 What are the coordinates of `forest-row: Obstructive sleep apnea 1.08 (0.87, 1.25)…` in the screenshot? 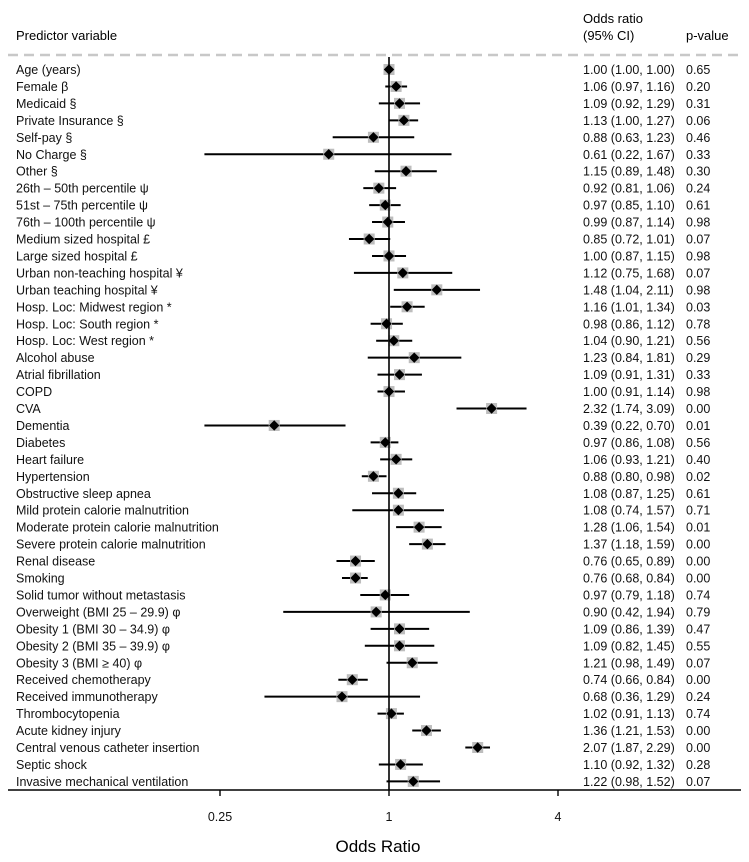 It's located at (363, 494).